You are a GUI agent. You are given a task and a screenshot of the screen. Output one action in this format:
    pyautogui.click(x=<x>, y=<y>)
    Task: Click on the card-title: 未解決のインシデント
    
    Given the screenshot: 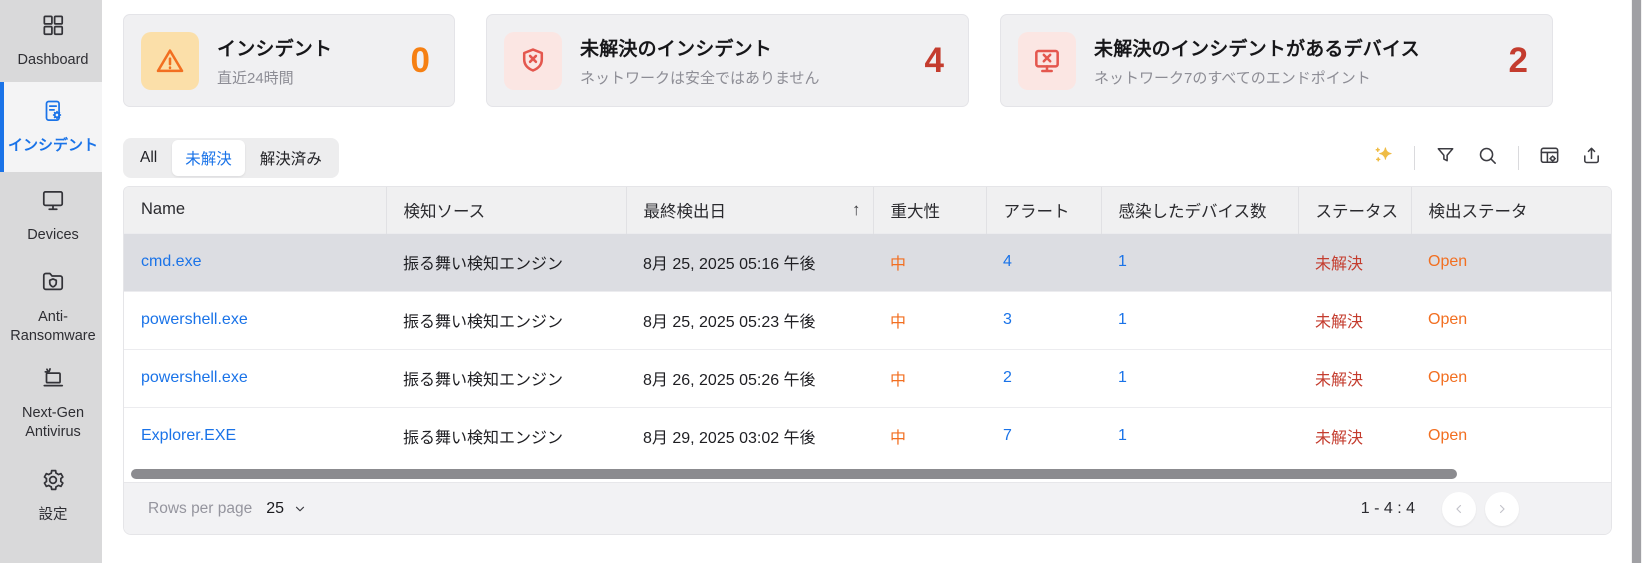 What is the action you would take?
    pyautogui.click(x=676, y=49)
    